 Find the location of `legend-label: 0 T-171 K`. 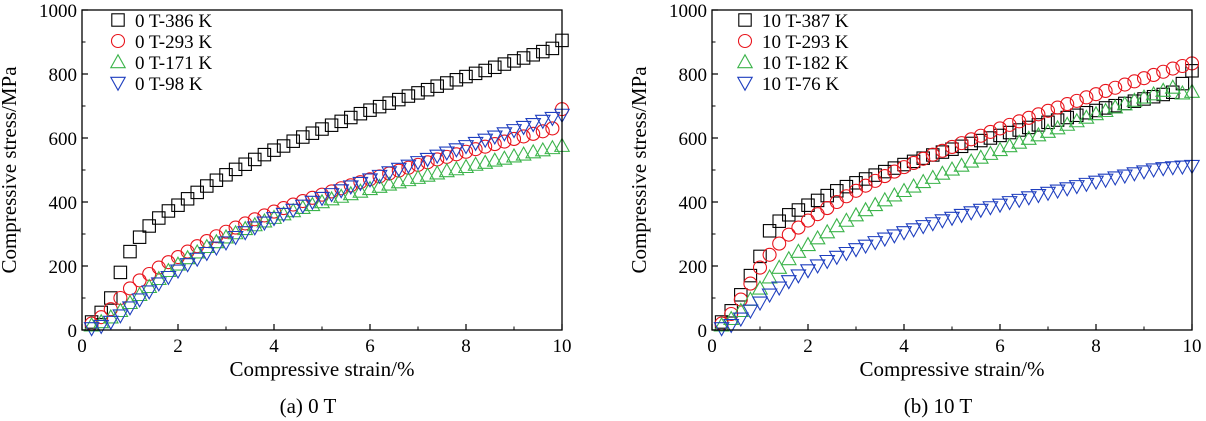

legend-label: 0 T-171 K is located at coordinates (173, 63).